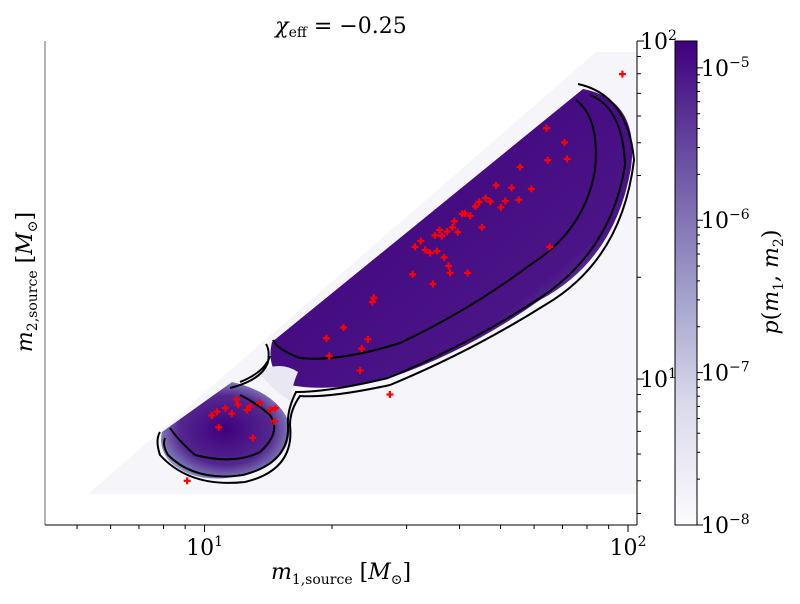 The image size is (800, 604). Describe the element at coordinates (658, 379) in the screenshot. I see `y-tick-label: 101` at that location.